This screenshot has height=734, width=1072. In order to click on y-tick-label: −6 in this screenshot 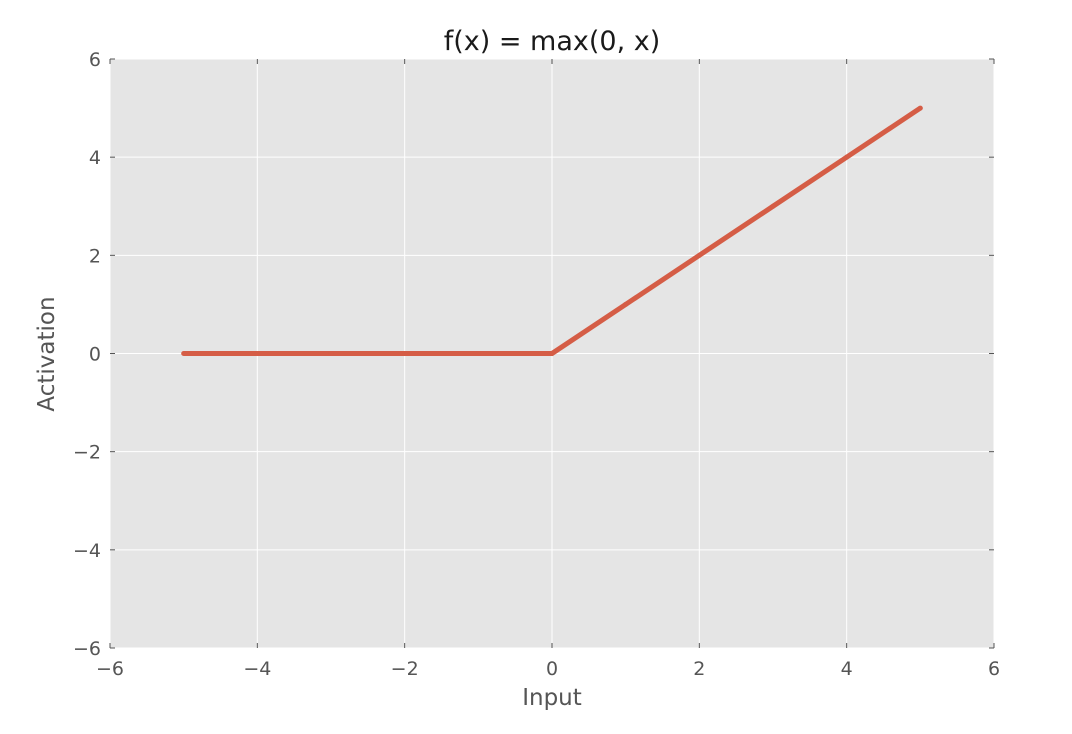, I will do `click(87, 649)`.